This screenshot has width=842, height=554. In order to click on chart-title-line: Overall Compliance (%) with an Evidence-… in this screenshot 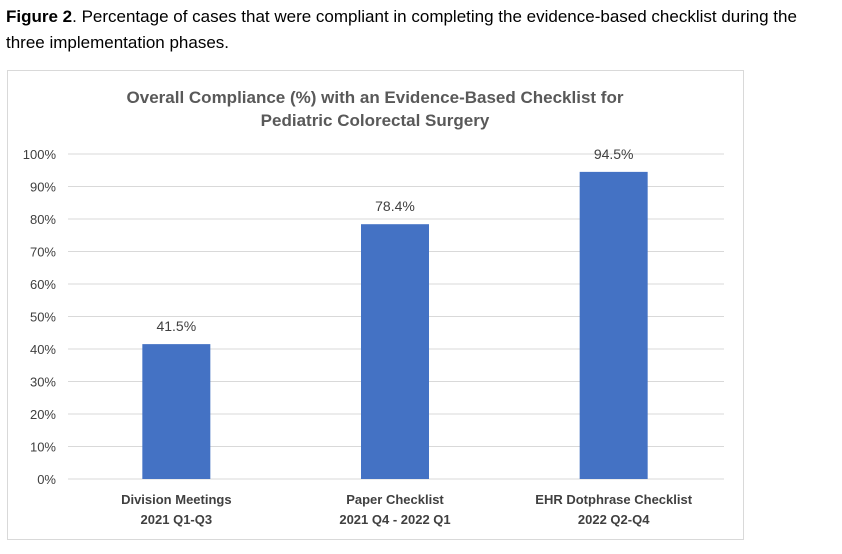, I will do `click(375, 97)`.